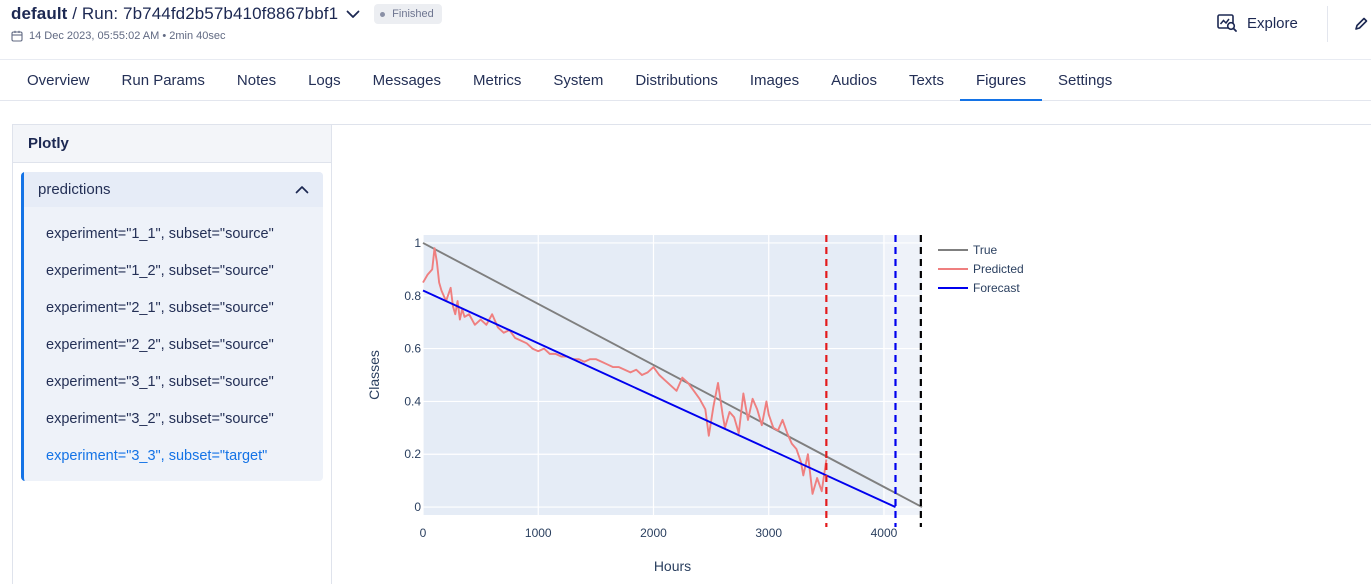 Image resolution: width=1371 pixels, height=584 pixels. Describe the element at coordinates (884, 533) in the screenshot. I see `x-tick-label: 4000` at that location.